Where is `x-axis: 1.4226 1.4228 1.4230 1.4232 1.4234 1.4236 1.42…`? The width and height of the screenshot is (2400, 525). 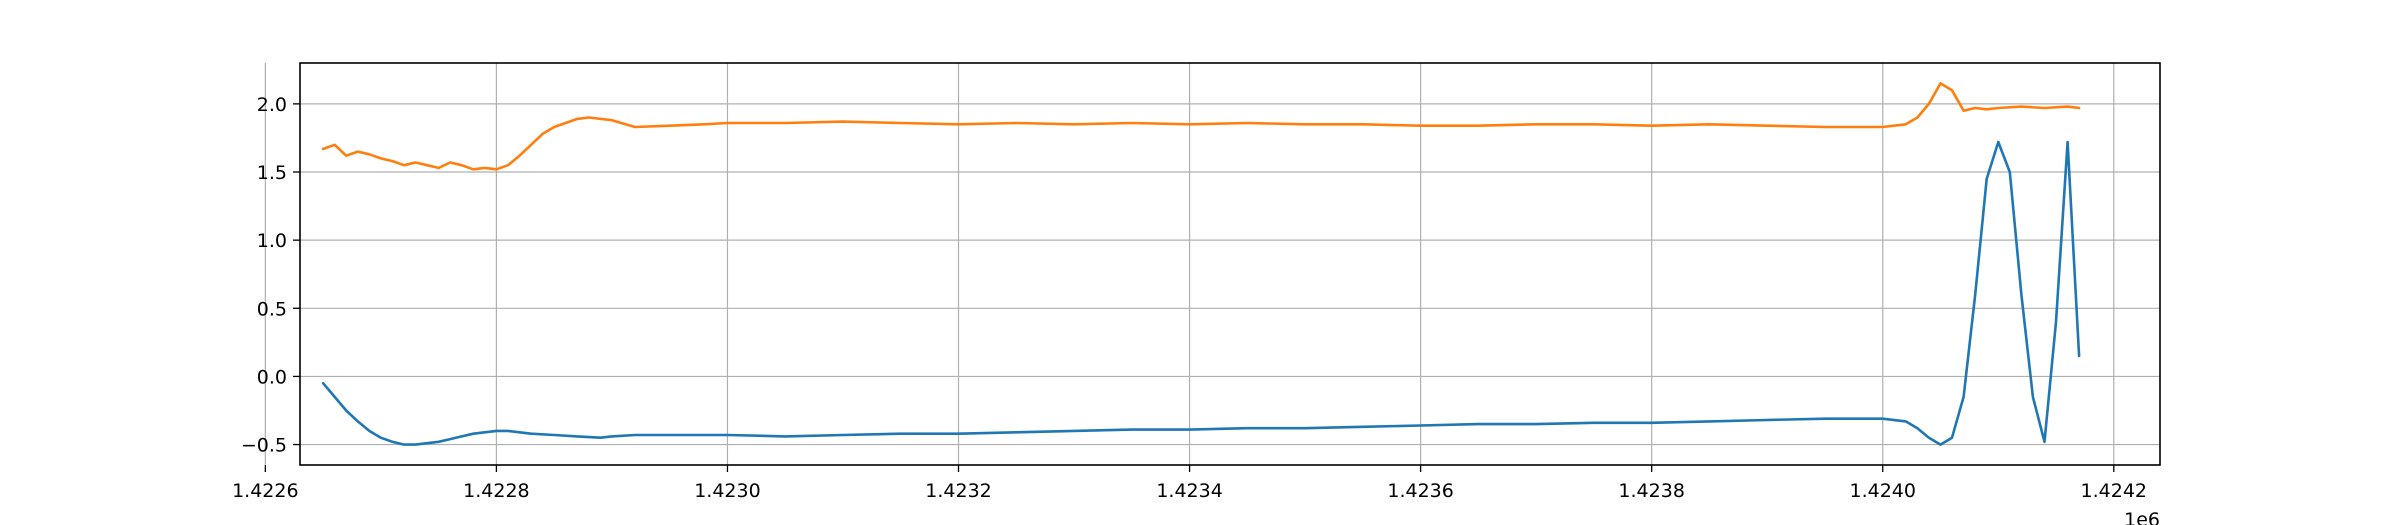 x-axis: 1.4226 1.4228 1.4230 1.4232 1.4234 1.4236 1.42… is located at coordinates (1189, 483).